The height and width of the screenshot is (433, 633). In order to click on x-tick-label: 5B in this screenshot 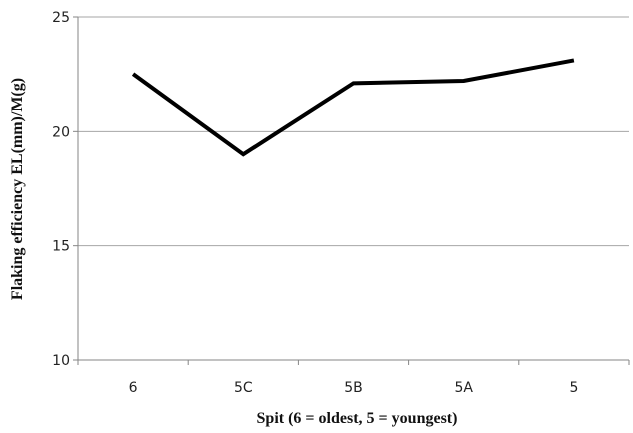, I will do `click(353, 388)`.